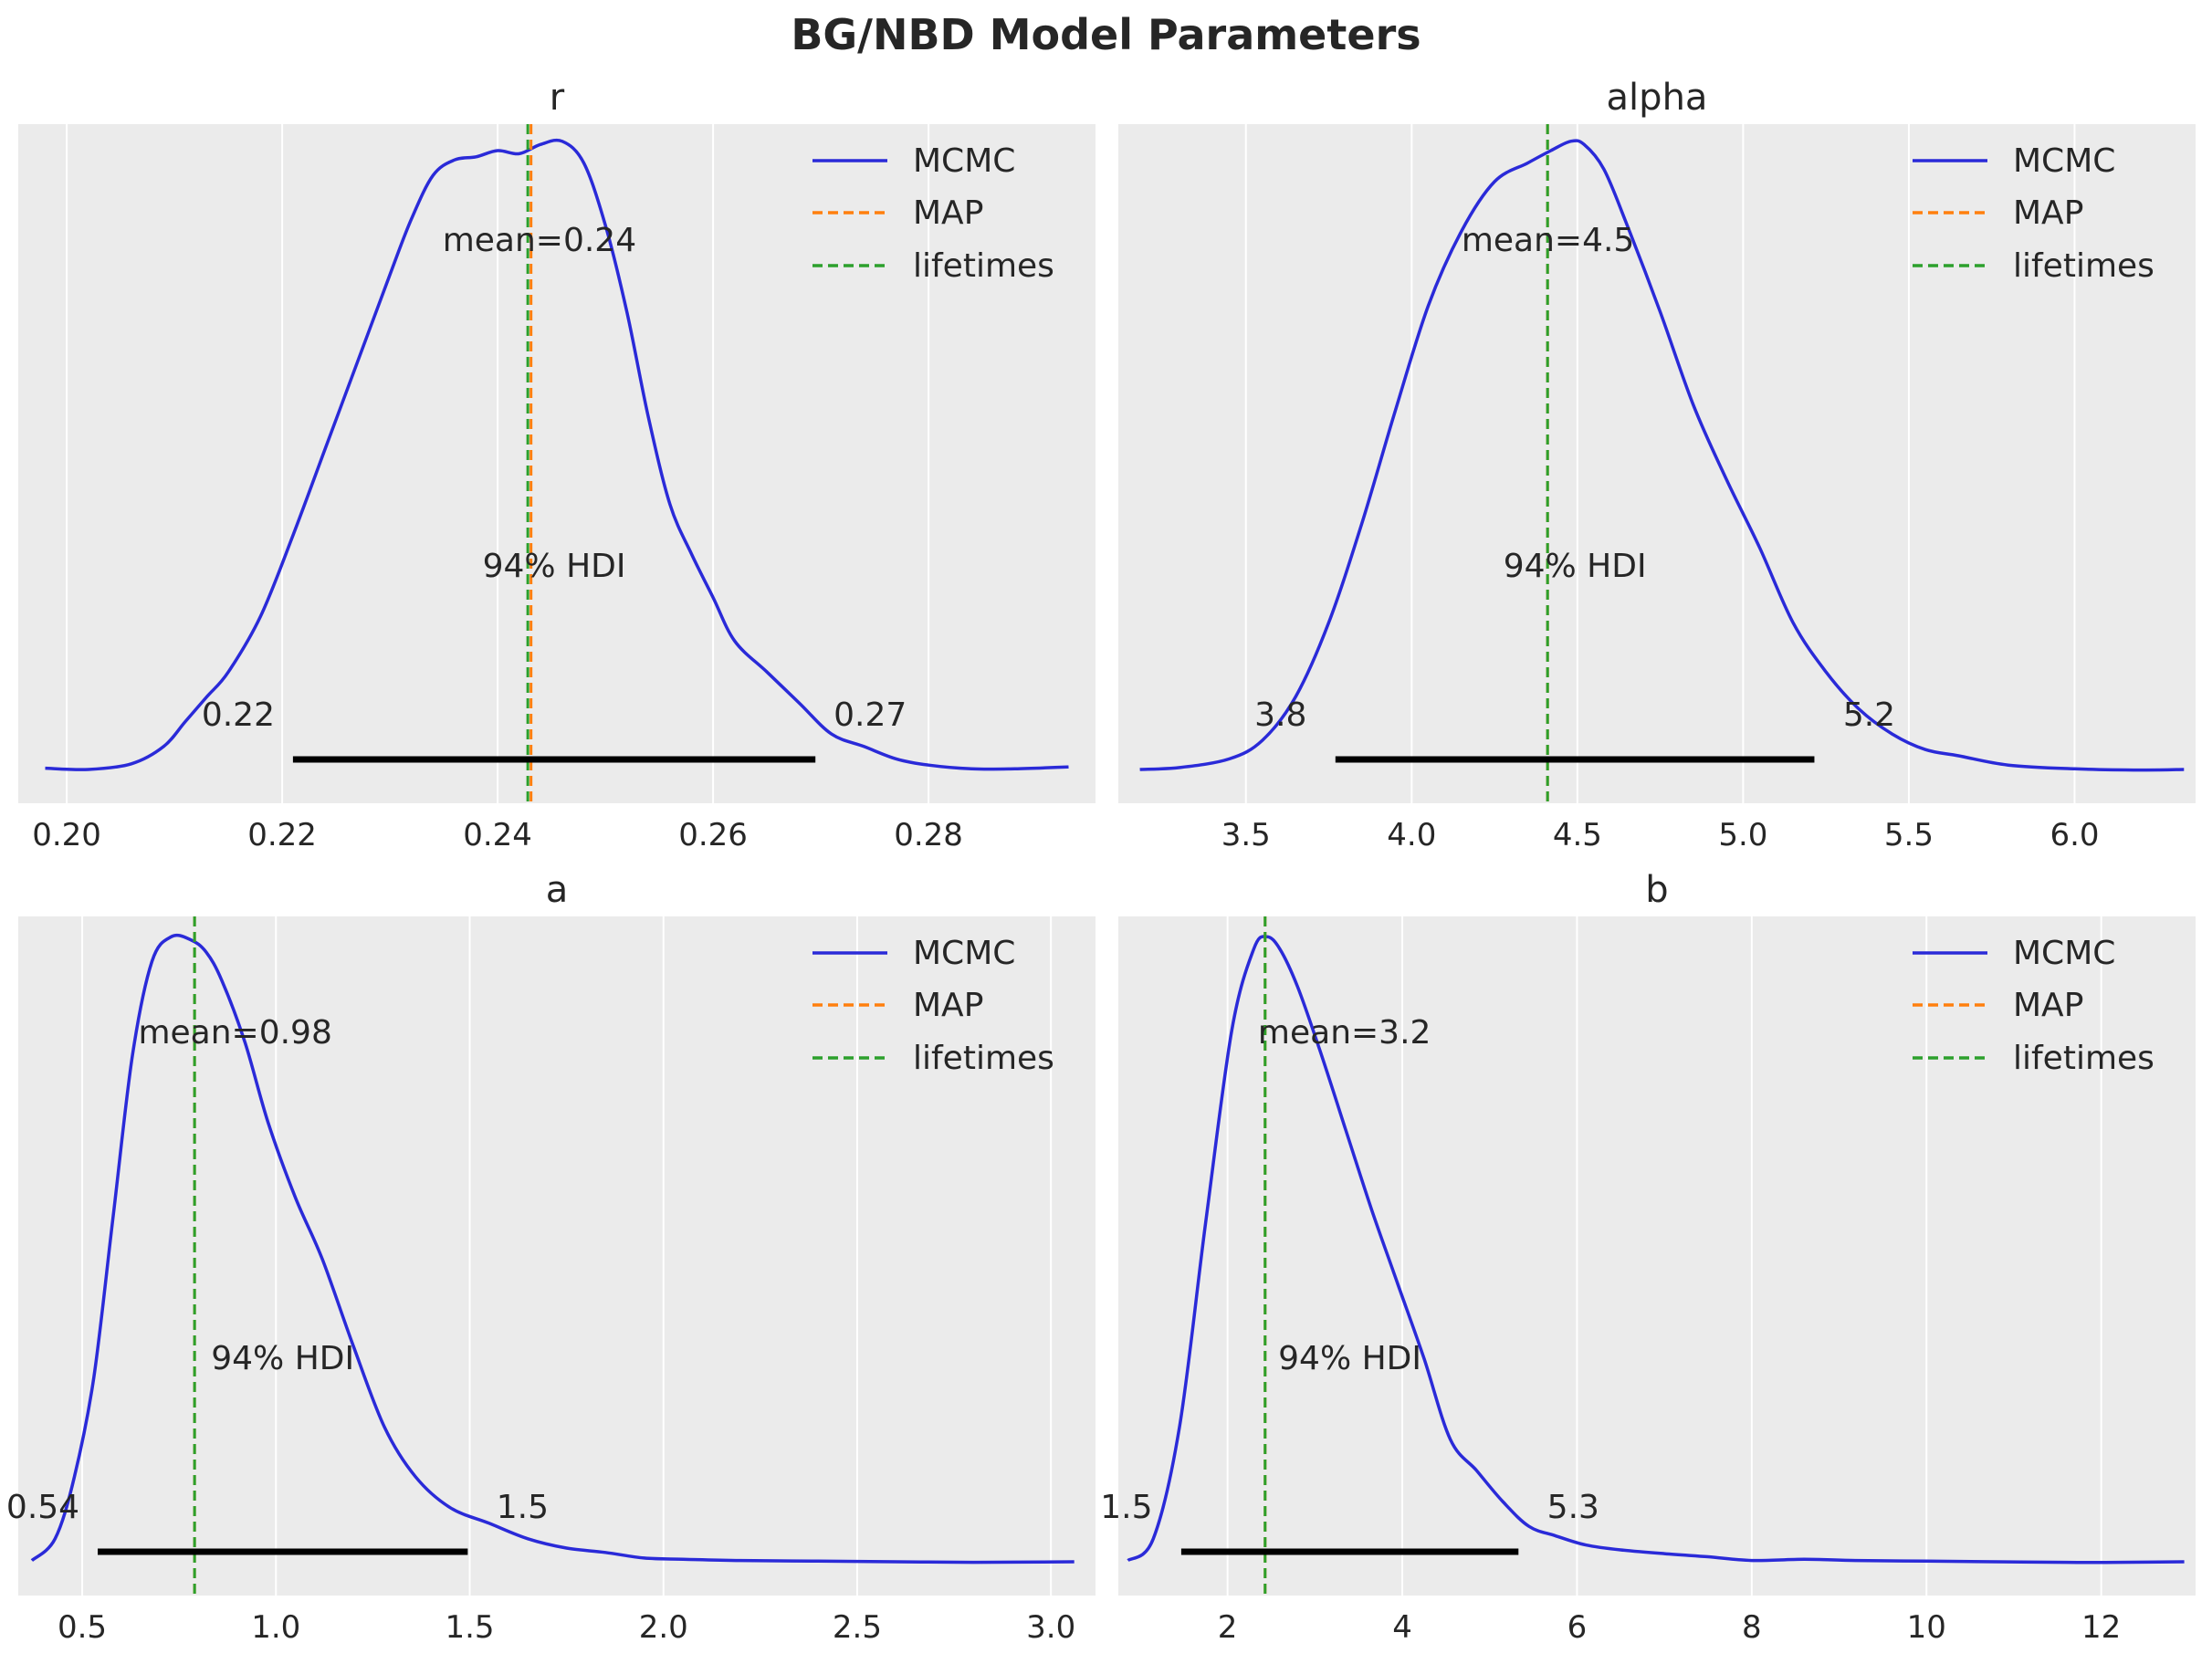  I want to click on x-tick-label: 8, so click(1752, 1627).